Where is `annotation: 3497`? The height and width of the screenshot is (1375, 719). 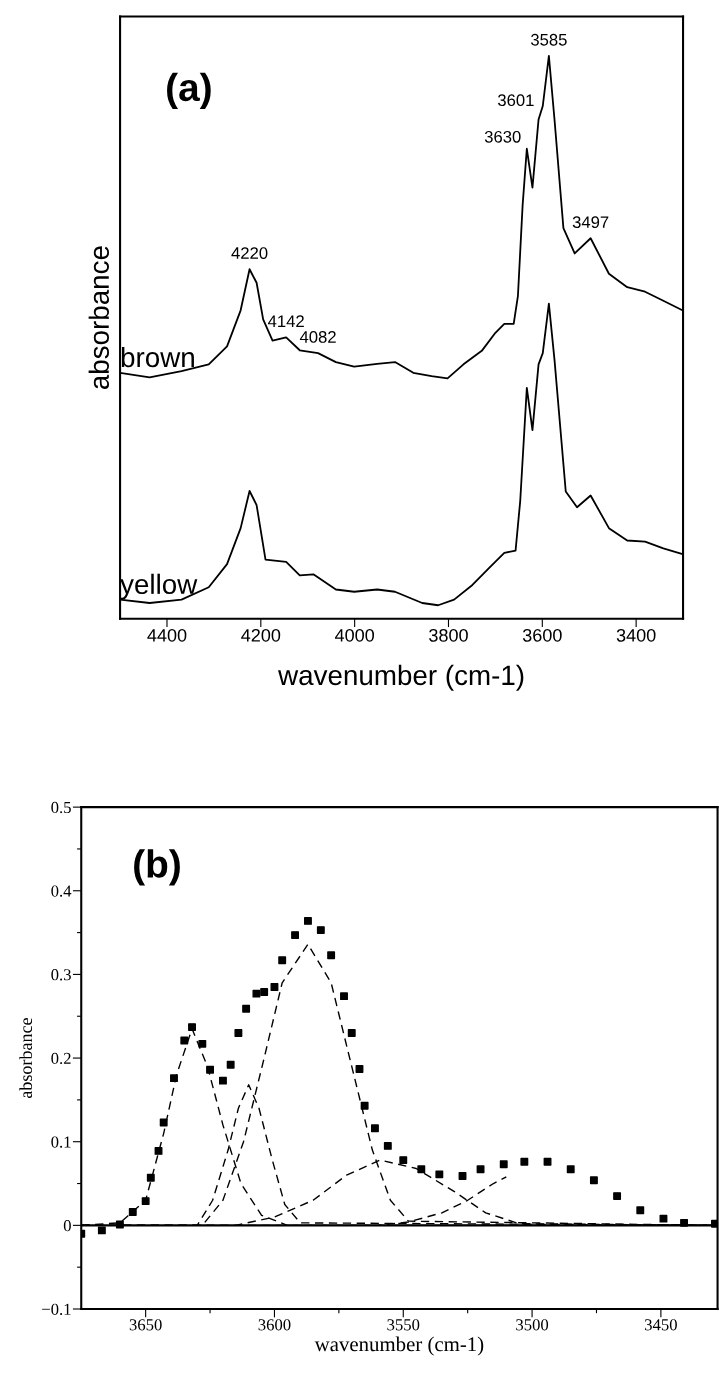
annotation: 3497 is located at coordinates (590, 222).